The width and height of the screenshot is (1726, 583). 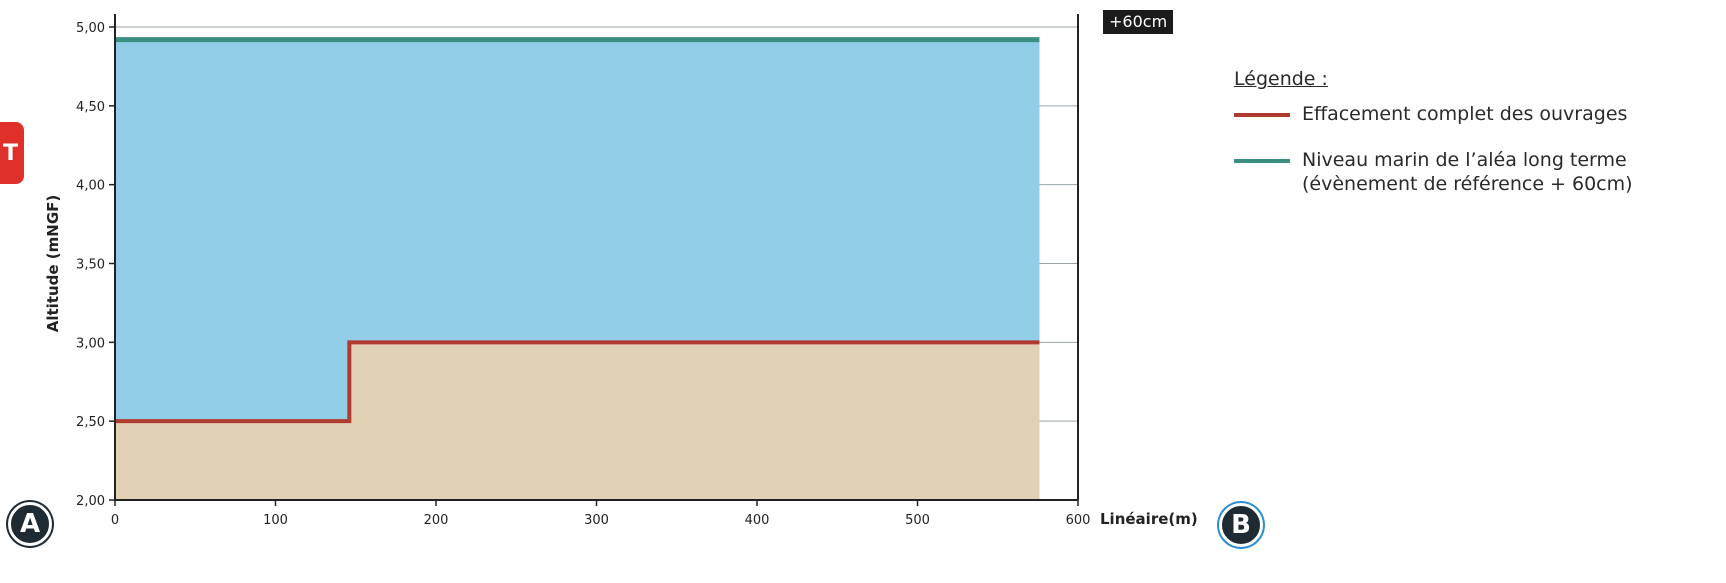 I want to click on marker-b: B, so click(x=1241, y=525).